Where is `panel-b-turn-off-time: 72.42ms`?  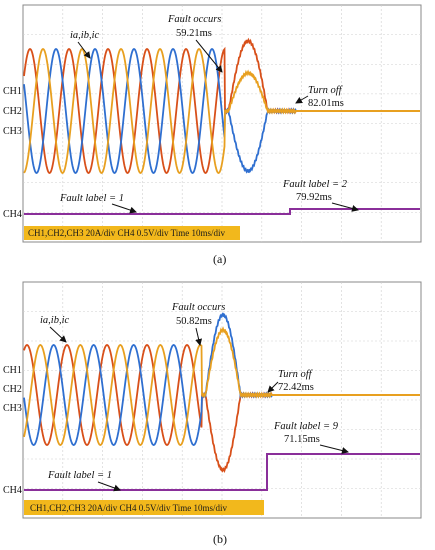 panel-b-turn-off-time: 72.42ms is located at coordinates (296, 387).